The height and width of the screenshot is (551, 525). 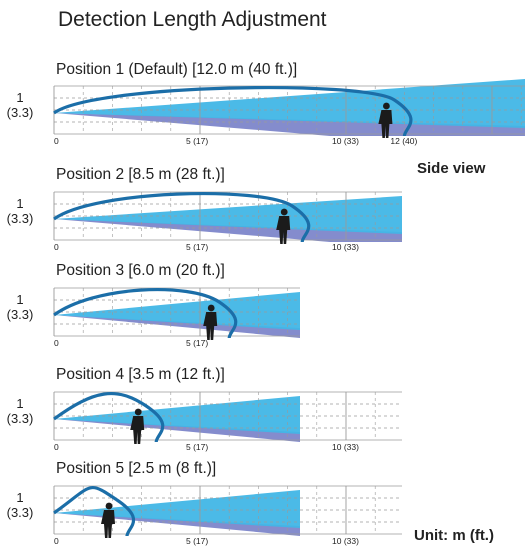 What do you see at coordinates (136, 468) in the screenshot?
I see `position-label: Position 5 [2.5 m (8 ft.)]` at bounding box center [136, 468].